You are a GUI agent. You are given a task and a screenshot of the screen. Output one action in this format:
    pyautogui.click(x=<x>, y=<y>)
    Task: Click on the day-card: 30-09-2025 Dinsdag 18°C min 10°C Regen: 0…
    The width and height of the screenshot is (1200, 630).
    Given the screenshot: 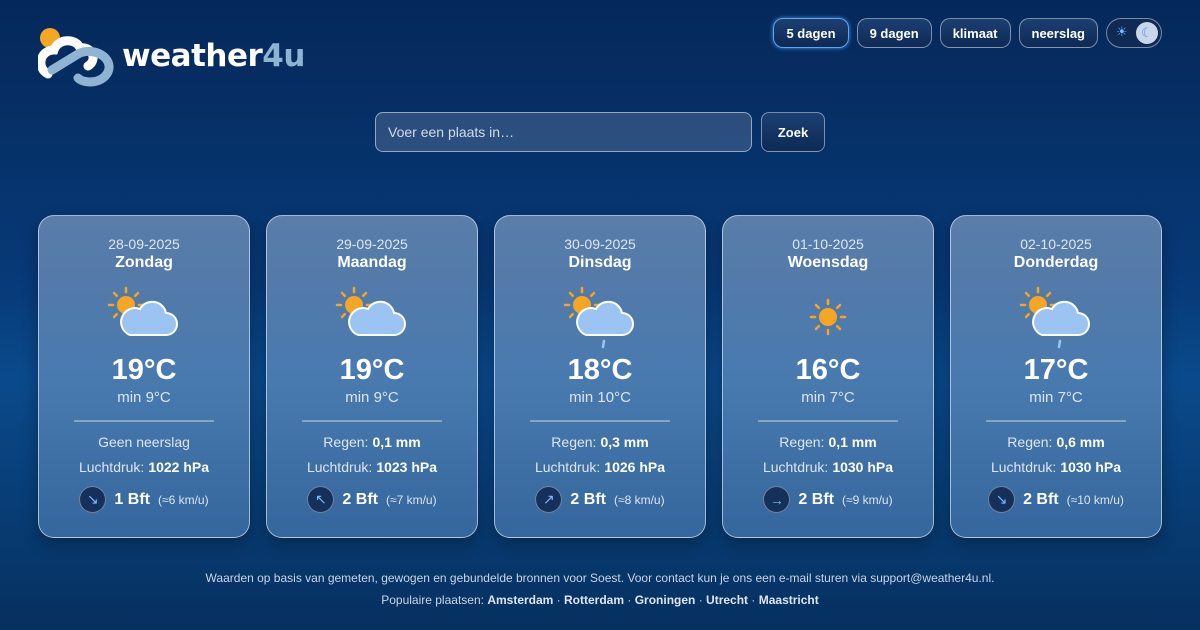 What is the action you would take?
    pyautogui.click(x=600, y=376)
    